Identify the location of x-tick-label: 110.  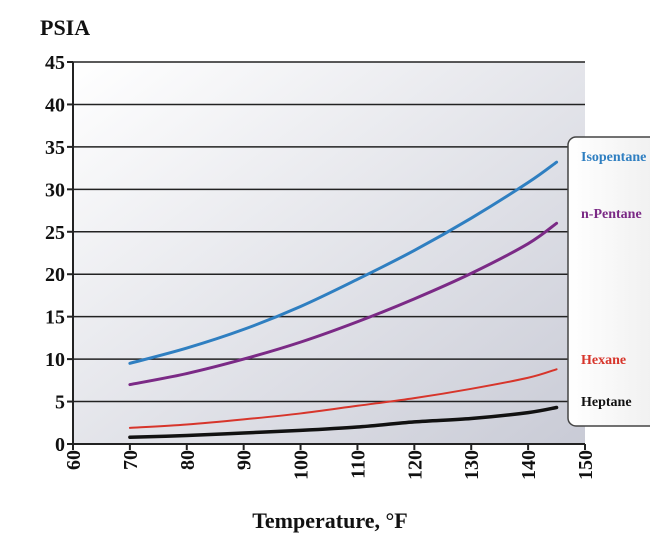
(358, 464).